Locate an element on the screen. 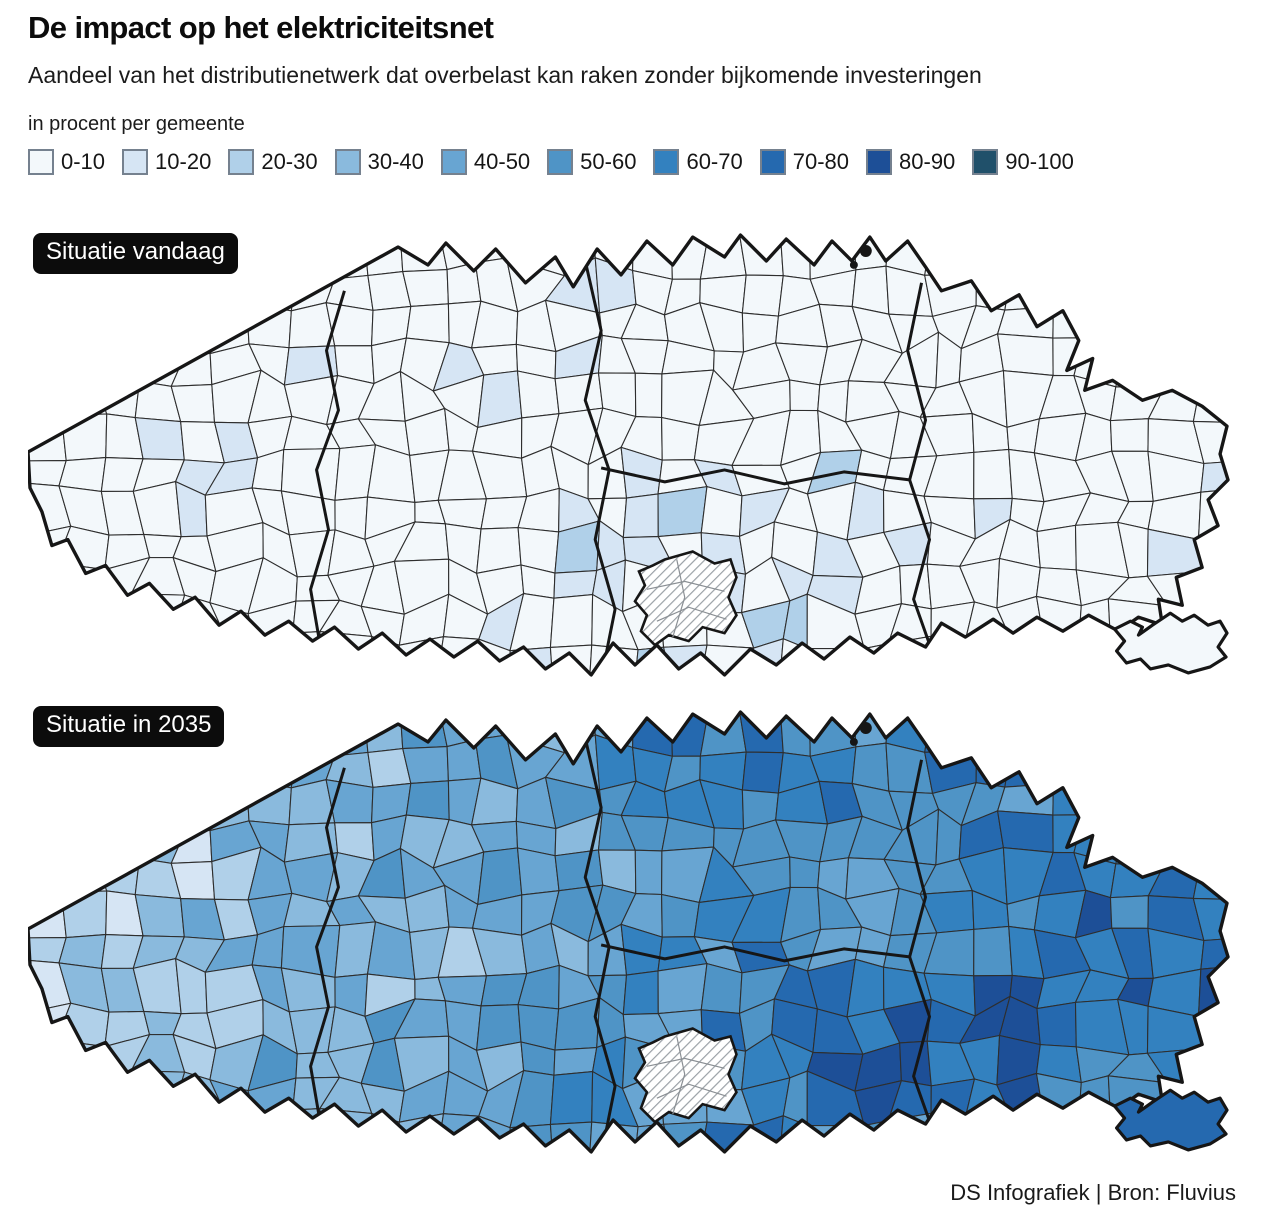 The width and height of the screenshot is (1272, 1222). map-label-today: Situatie vandaag is located at coordinates (135, 253).